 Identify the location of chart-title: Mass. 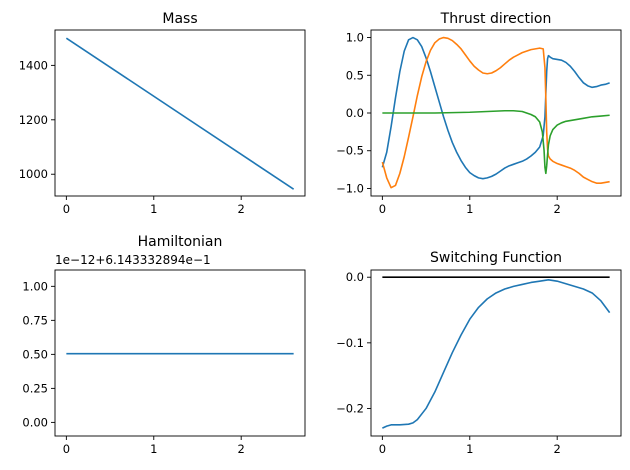
(179, 19).